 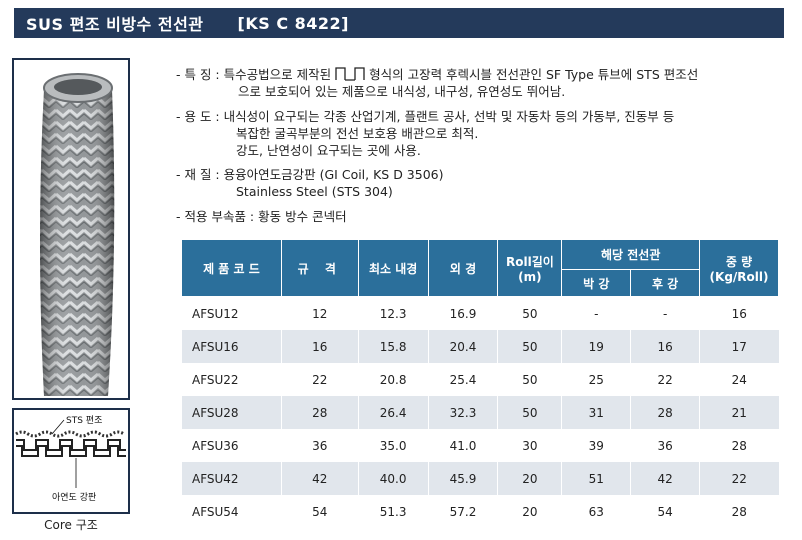 What do you see at coordinates (462, 478) in the screenshot?
I see `cell-outer: 45.9` at bounding box center [462, 478].